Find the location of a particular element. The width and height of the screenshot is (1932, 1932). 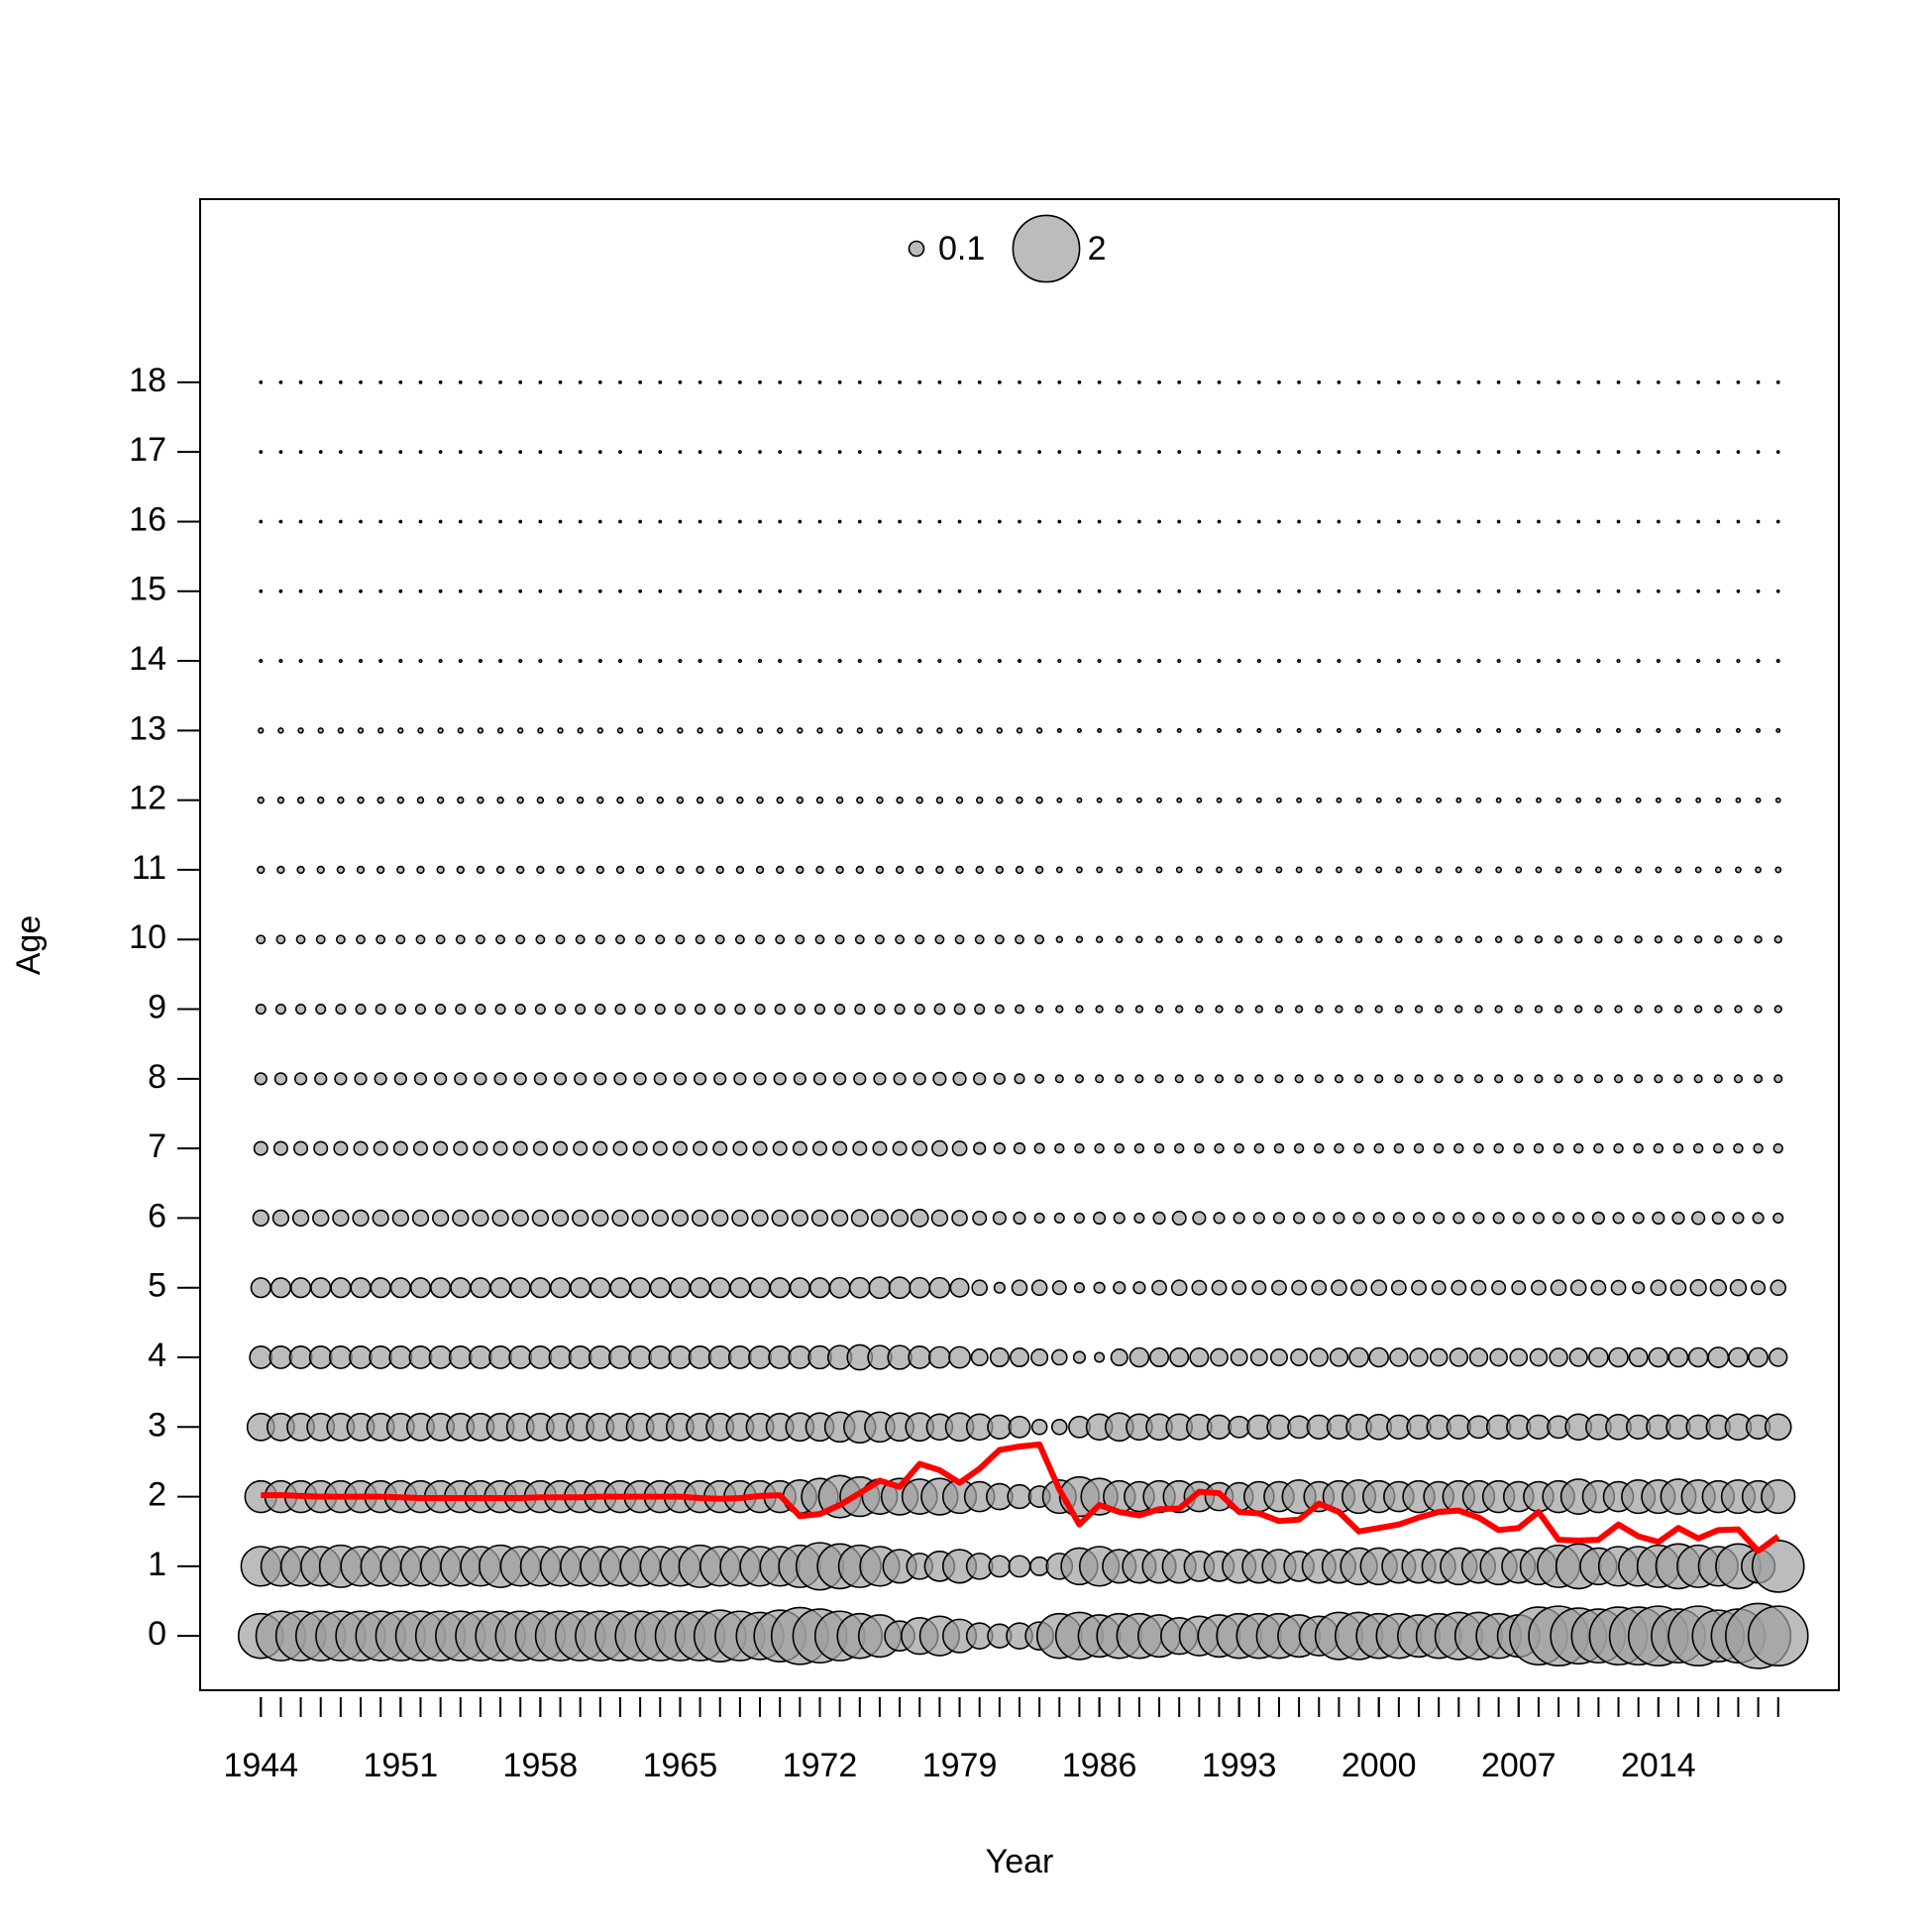

x-tick-label: 1944 is located at coordinates (260, 1765).